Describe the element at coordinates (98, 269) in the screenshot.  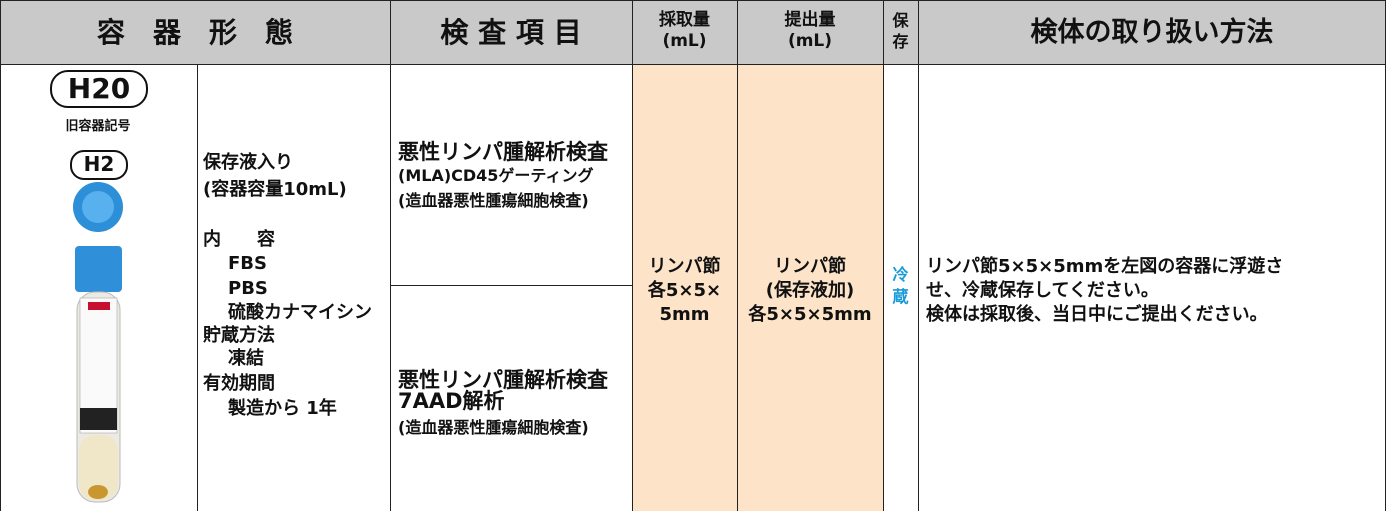
I see `cap` at that location.